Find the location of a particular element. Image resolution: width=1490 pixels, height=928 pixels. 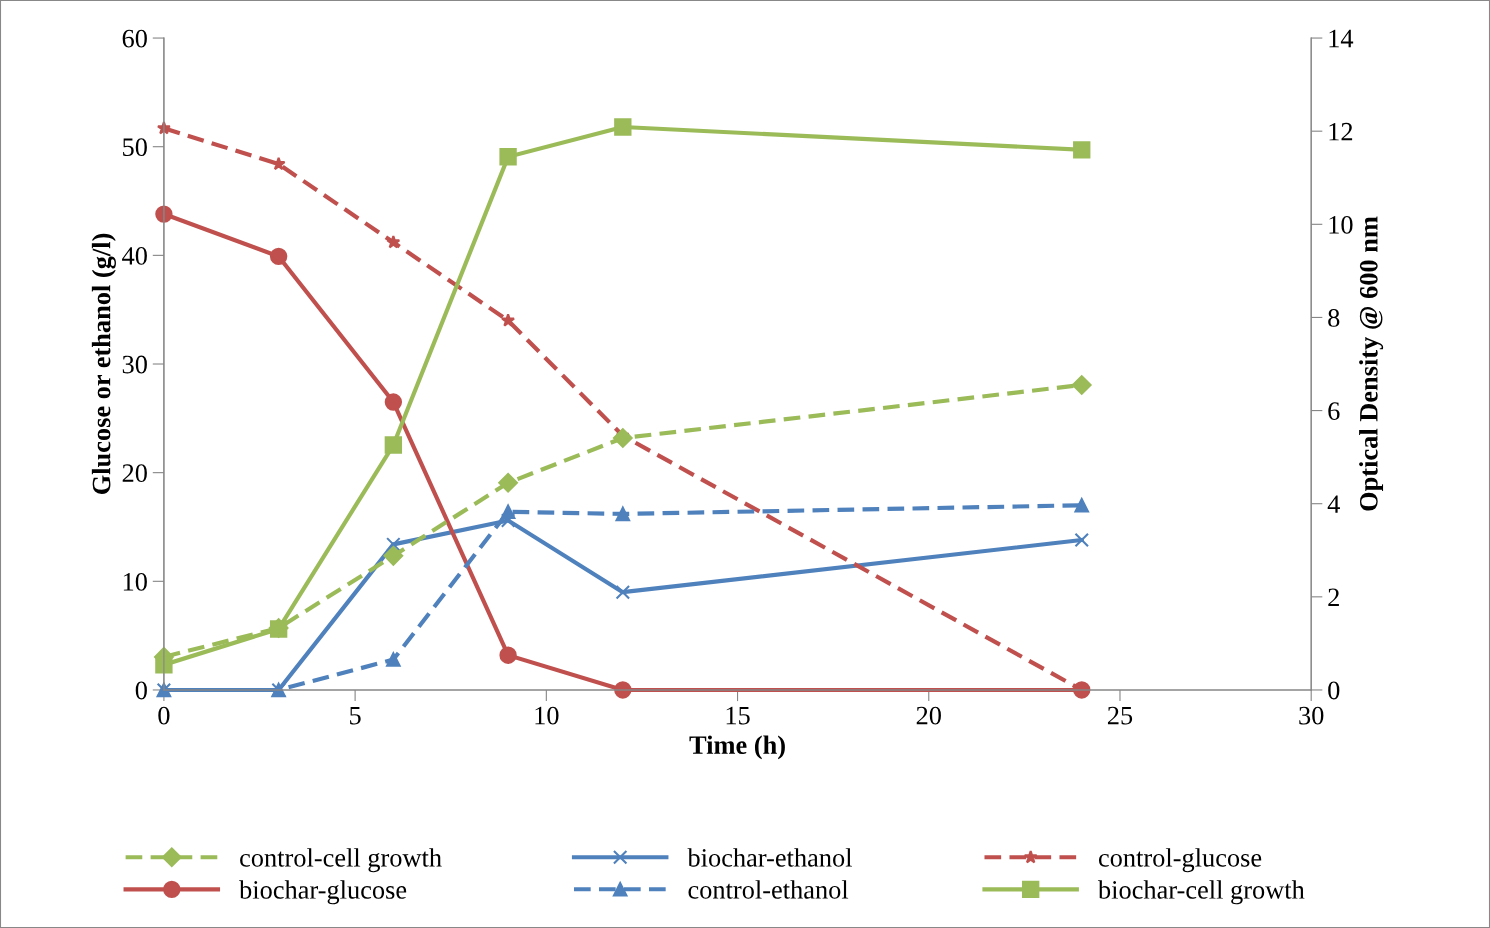

y2-tick-label: 2 is located at coordinates (1333, 597).